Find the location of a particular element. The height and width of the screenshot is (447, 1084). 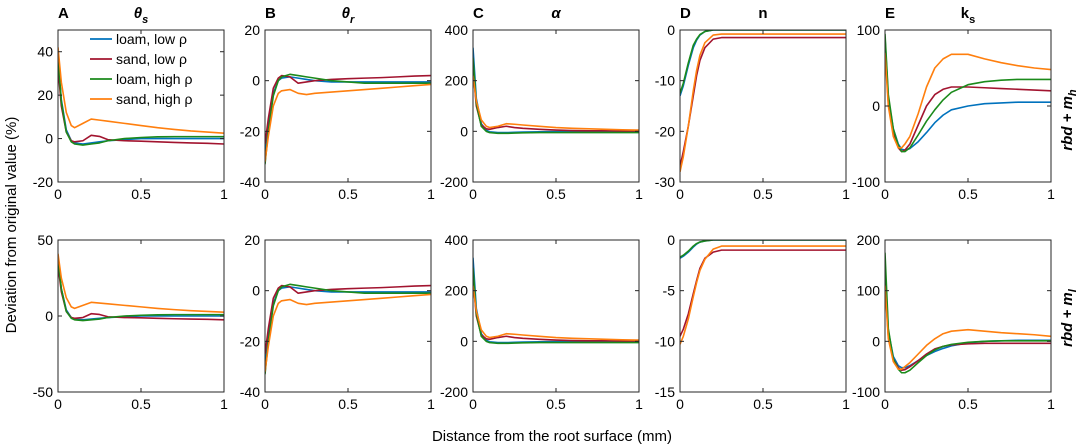

y-tick-label: -10 is located at coordinates (665, 81).